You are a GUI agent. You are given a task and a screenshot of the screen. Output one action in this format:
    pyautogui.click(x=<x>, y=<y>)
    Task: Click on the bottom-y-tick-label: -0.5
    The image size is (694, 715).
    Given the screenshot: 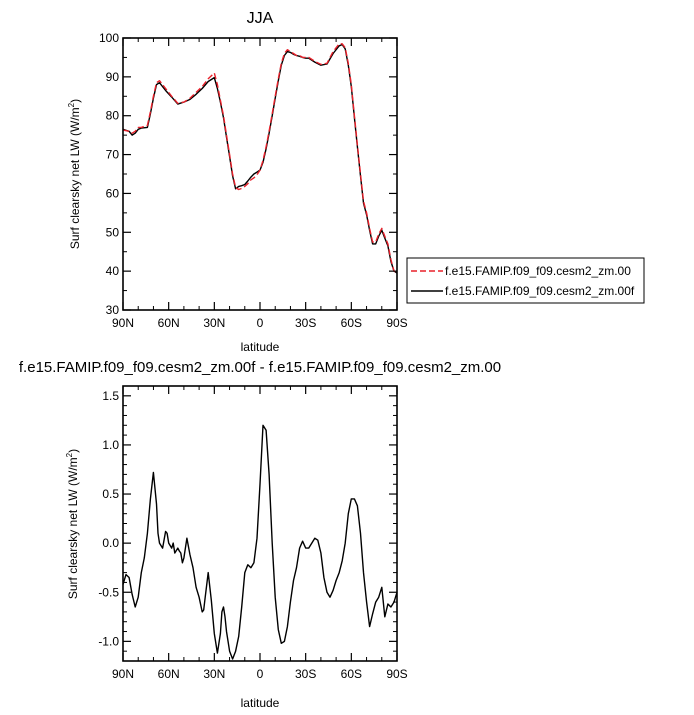 What is the action you would take?
    pyautogui.click(x=108, y=592)
    